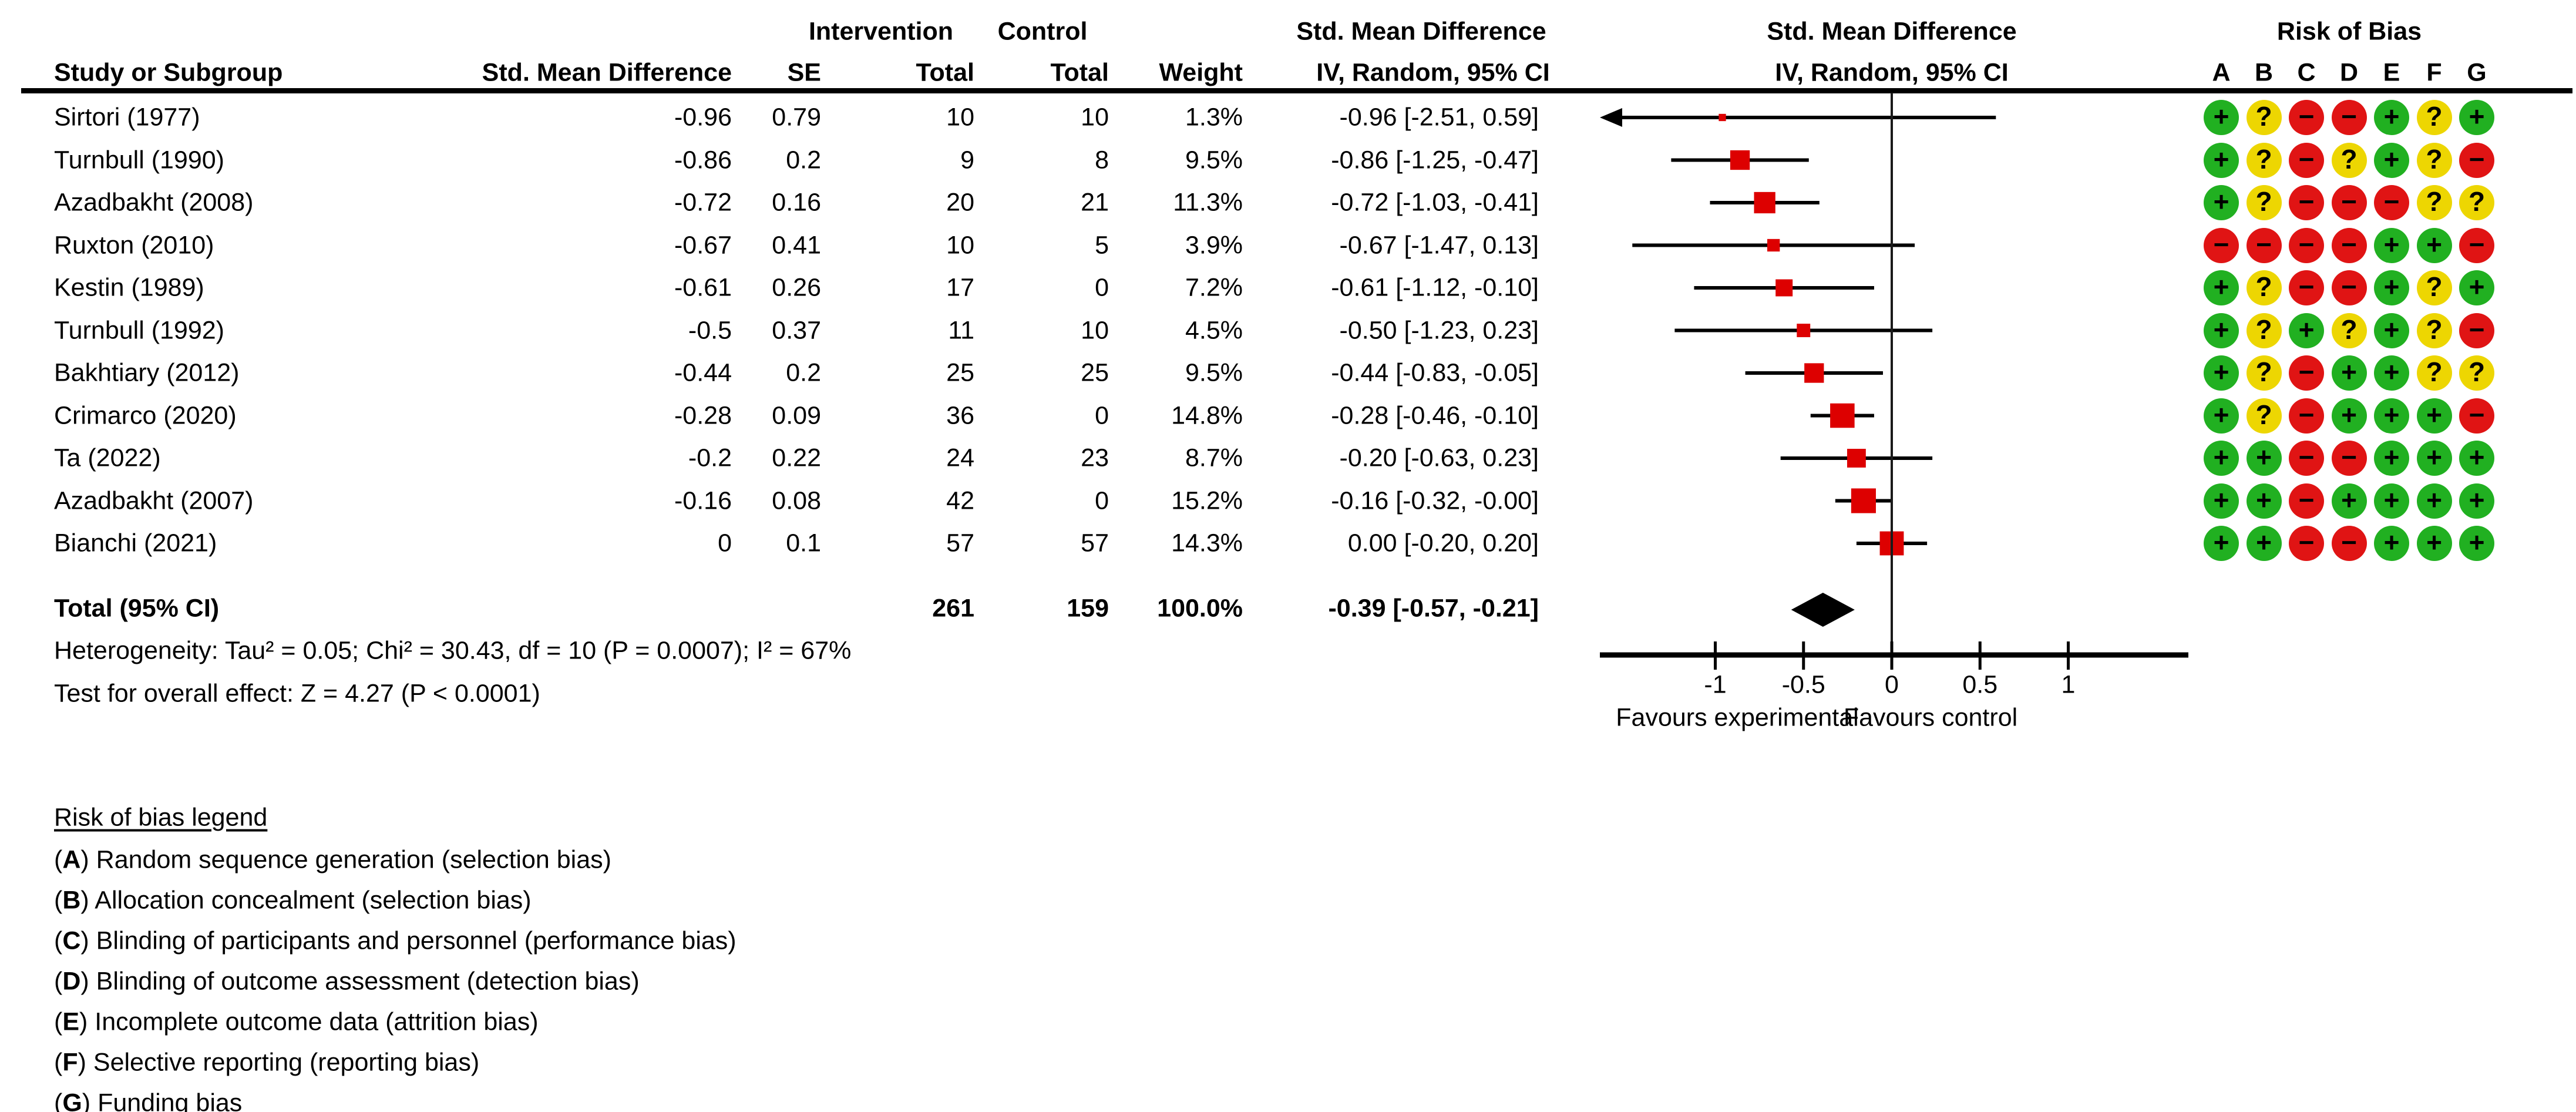 Image resolution: width=2576 pixels, height=1112 pixels. Describe the element at coordinates (317, 1021) in the screenshot. I see `legend-text: Incomplete outcome data (attrition bias)` at that location.